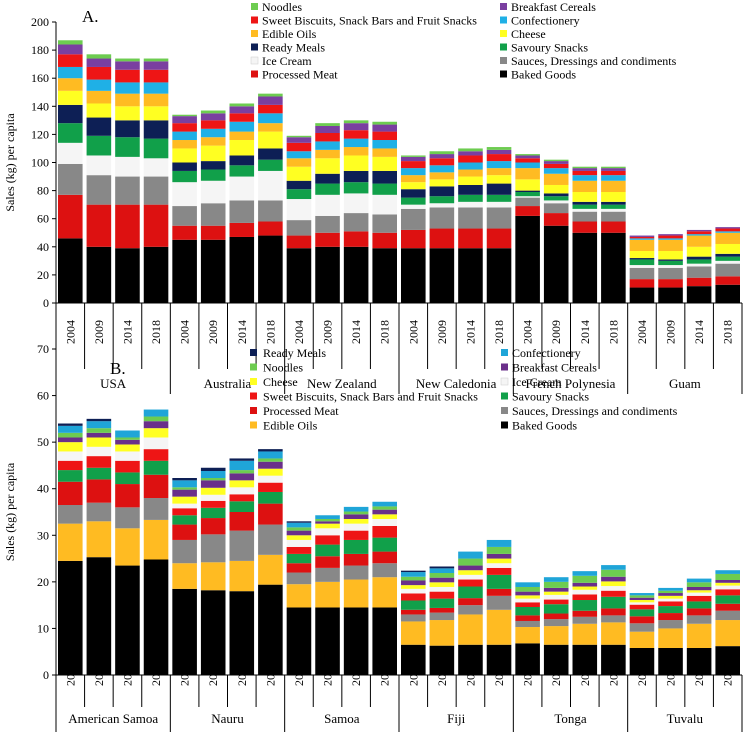 The width and height of the screenshot is (748, 743). What do you see at coordinates (156, 674) in the screenshot?
I see `year-label: 2018` at bounding box center [156, 674].